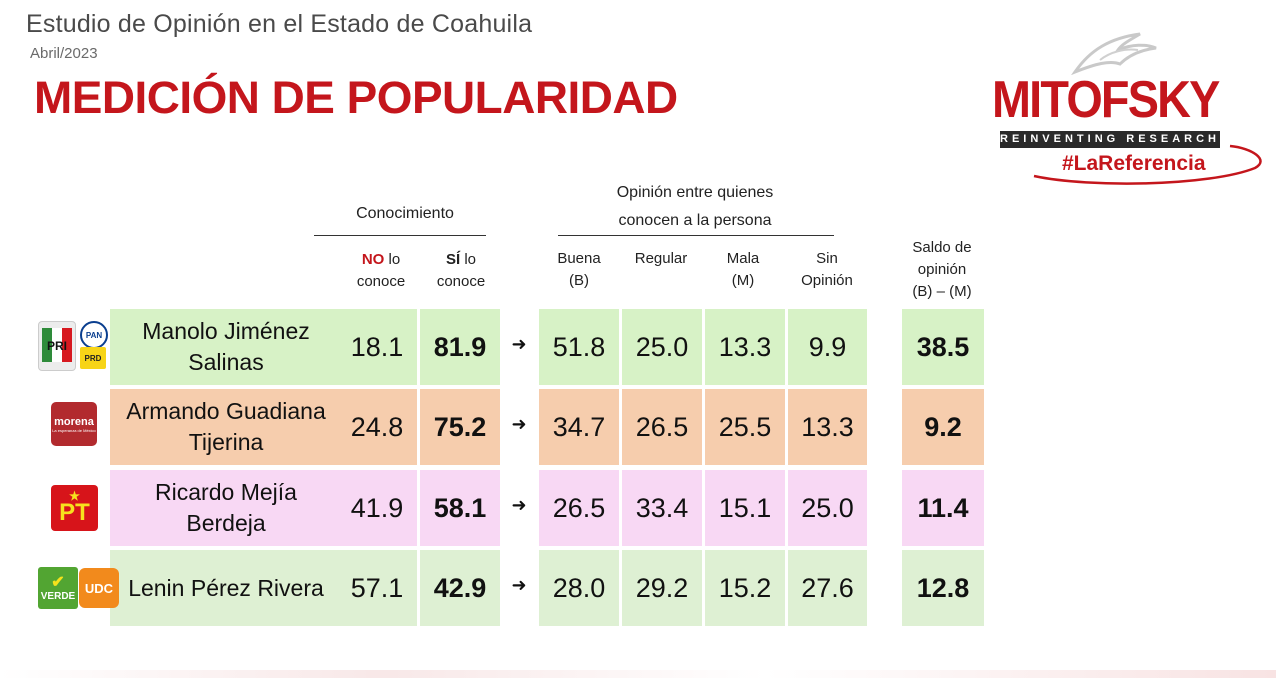 Image resolution: width=1276 pixels, height=678 pixels. What do you see at coordinates (943, 508) in the screenshot?
I see `saldo-value: 11.4` at bounding box center [943, 508].